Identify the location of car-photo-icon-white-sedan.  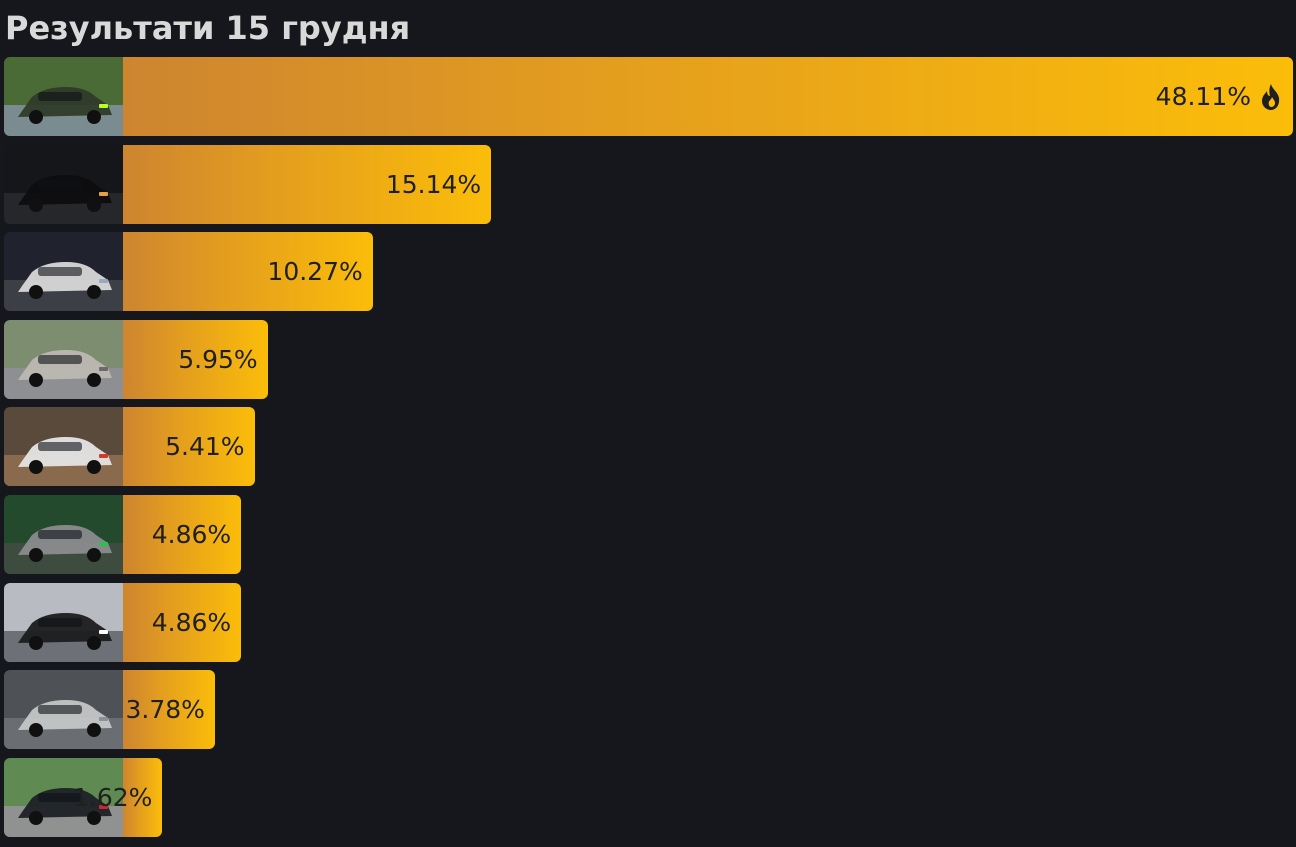
(63, 272).